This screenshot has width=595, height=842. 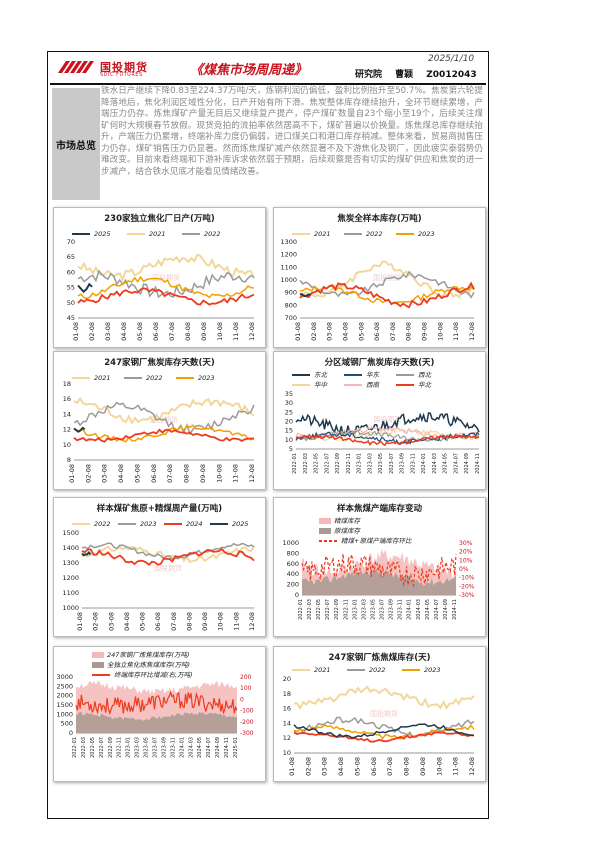 I want to click on legend-label: 西北, so click(x=425, y=375).